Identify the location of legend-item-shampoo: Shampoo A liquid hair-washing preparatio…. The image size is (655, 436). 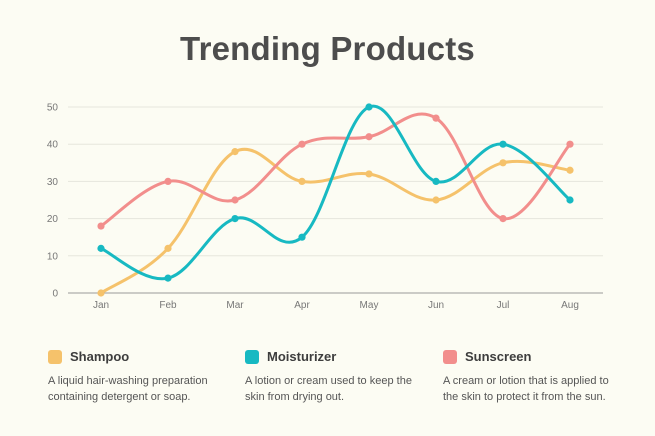
(138, 377).